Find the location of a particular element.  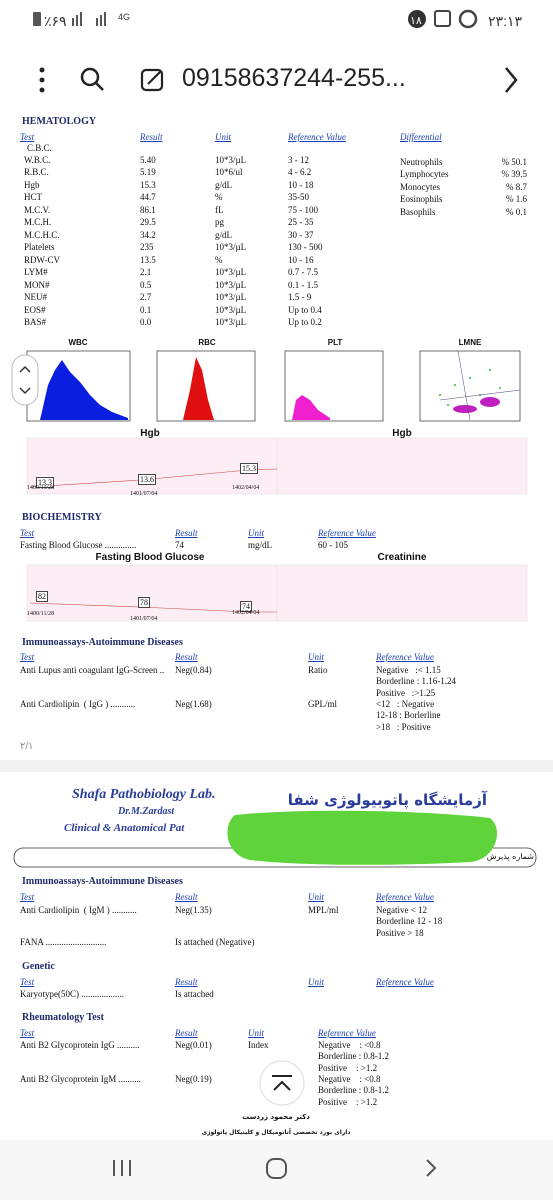

lab-name-fa: آزمایشگاه پاتوبیولوژی شفا is located at coordinates (387, 800).